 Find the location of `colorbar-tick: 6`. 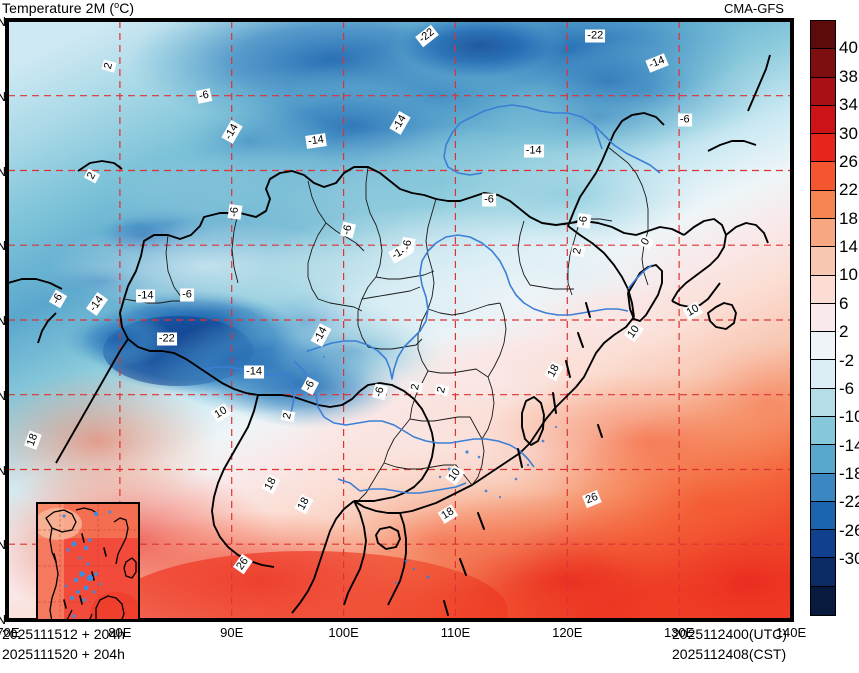

colorbar-tick: 6 is located at coordinates (844, 303).